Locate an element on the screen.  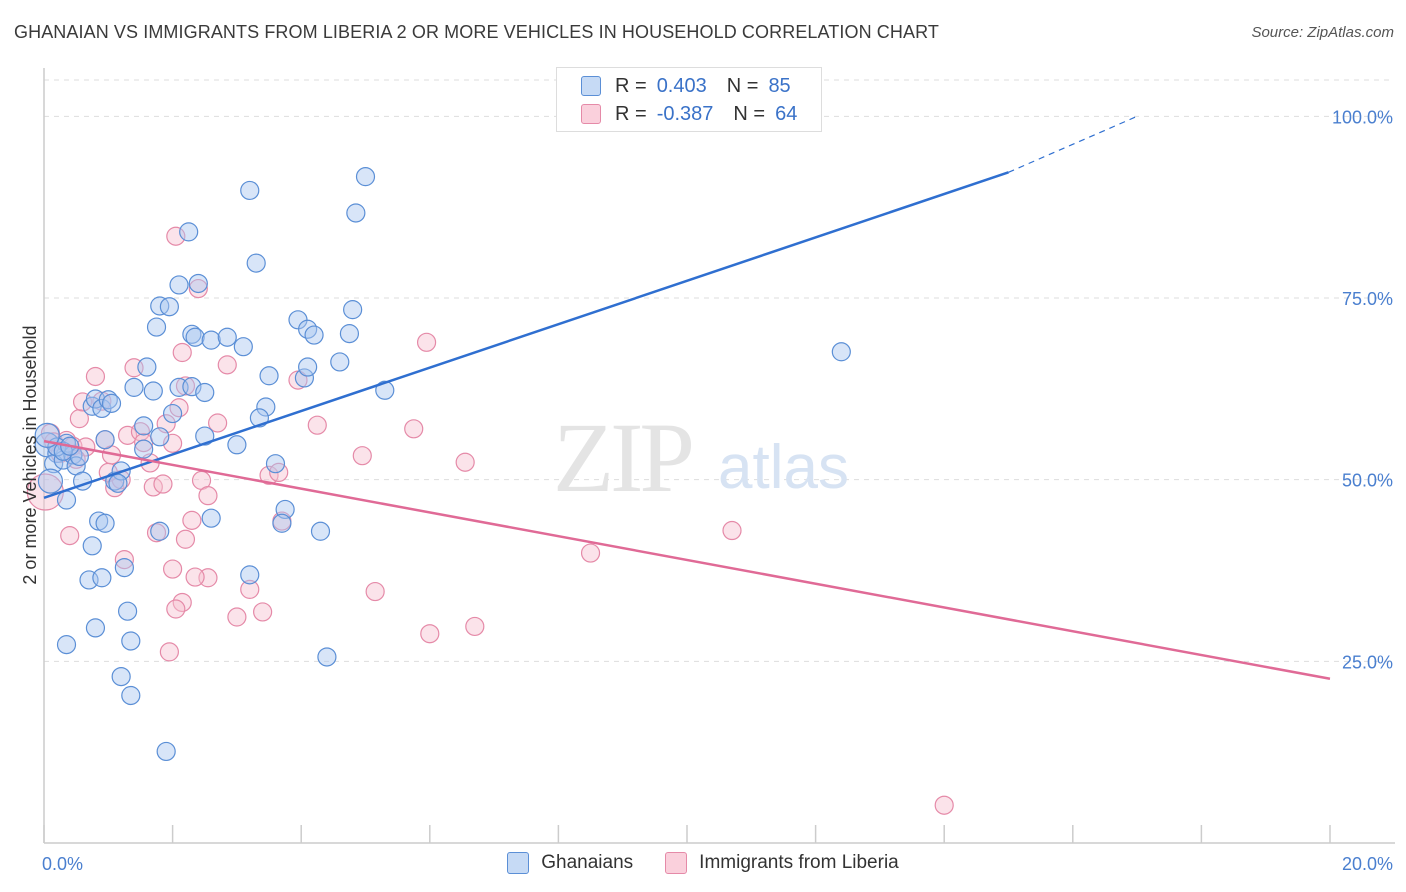
legend-item-liberia: Immigrants from Liberia is located at coordinates (782, 863).